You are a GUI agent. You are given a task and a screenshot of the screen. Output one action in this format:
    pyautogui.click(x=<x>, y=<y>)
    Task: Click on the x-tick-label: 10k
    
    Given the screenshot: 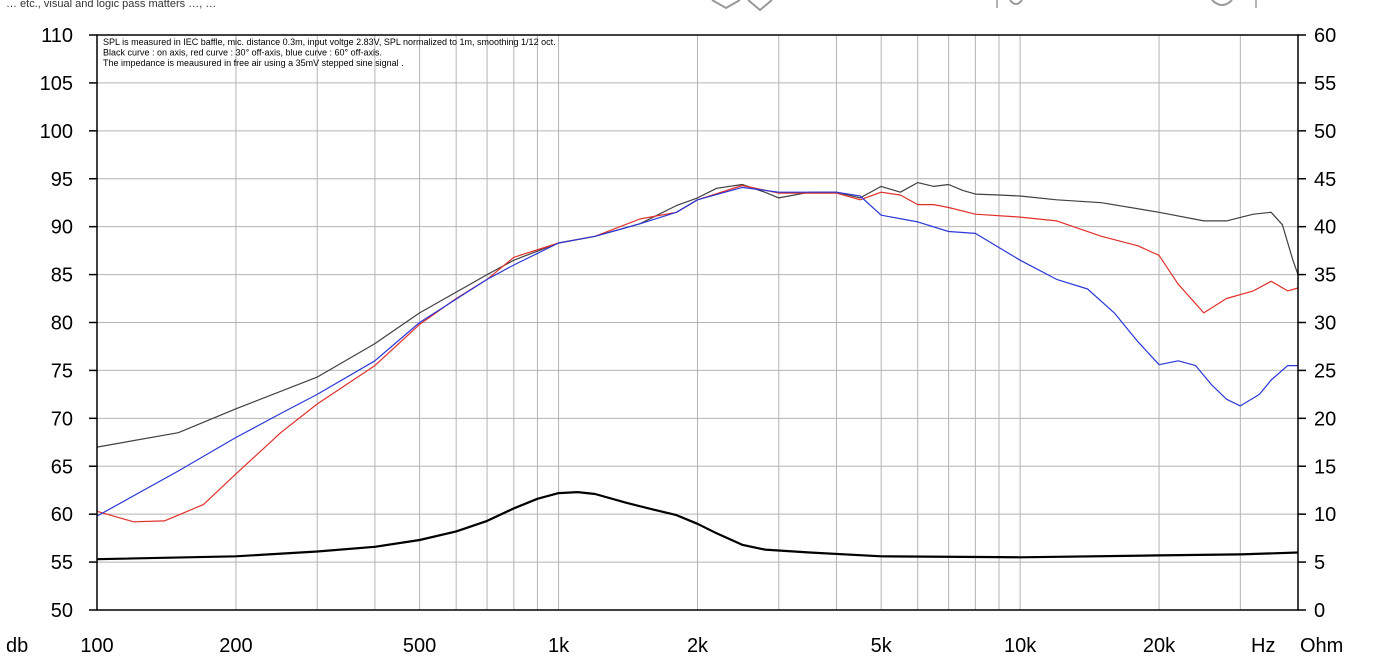 What is the action you would take?
    pyautogui.click(x=1020, y=646)
    